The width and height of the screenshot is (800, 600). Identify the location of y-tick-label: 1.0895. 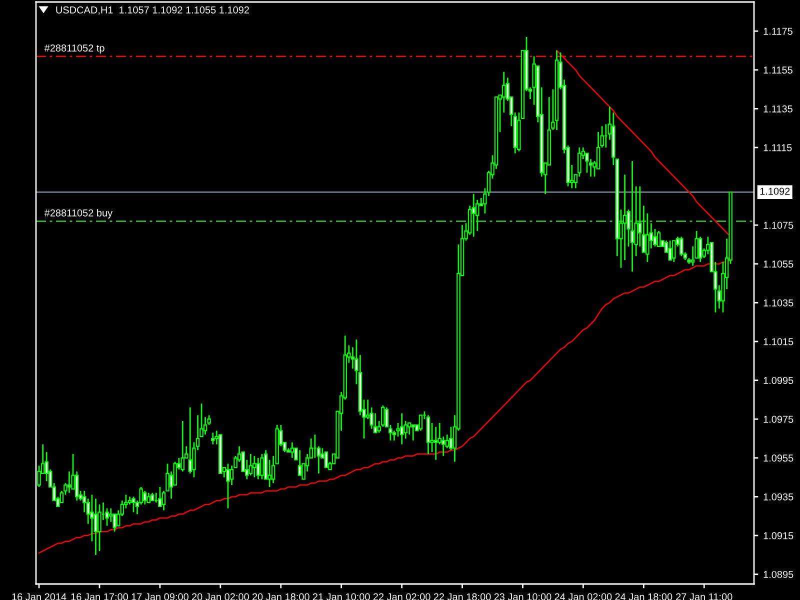
(779, 574).